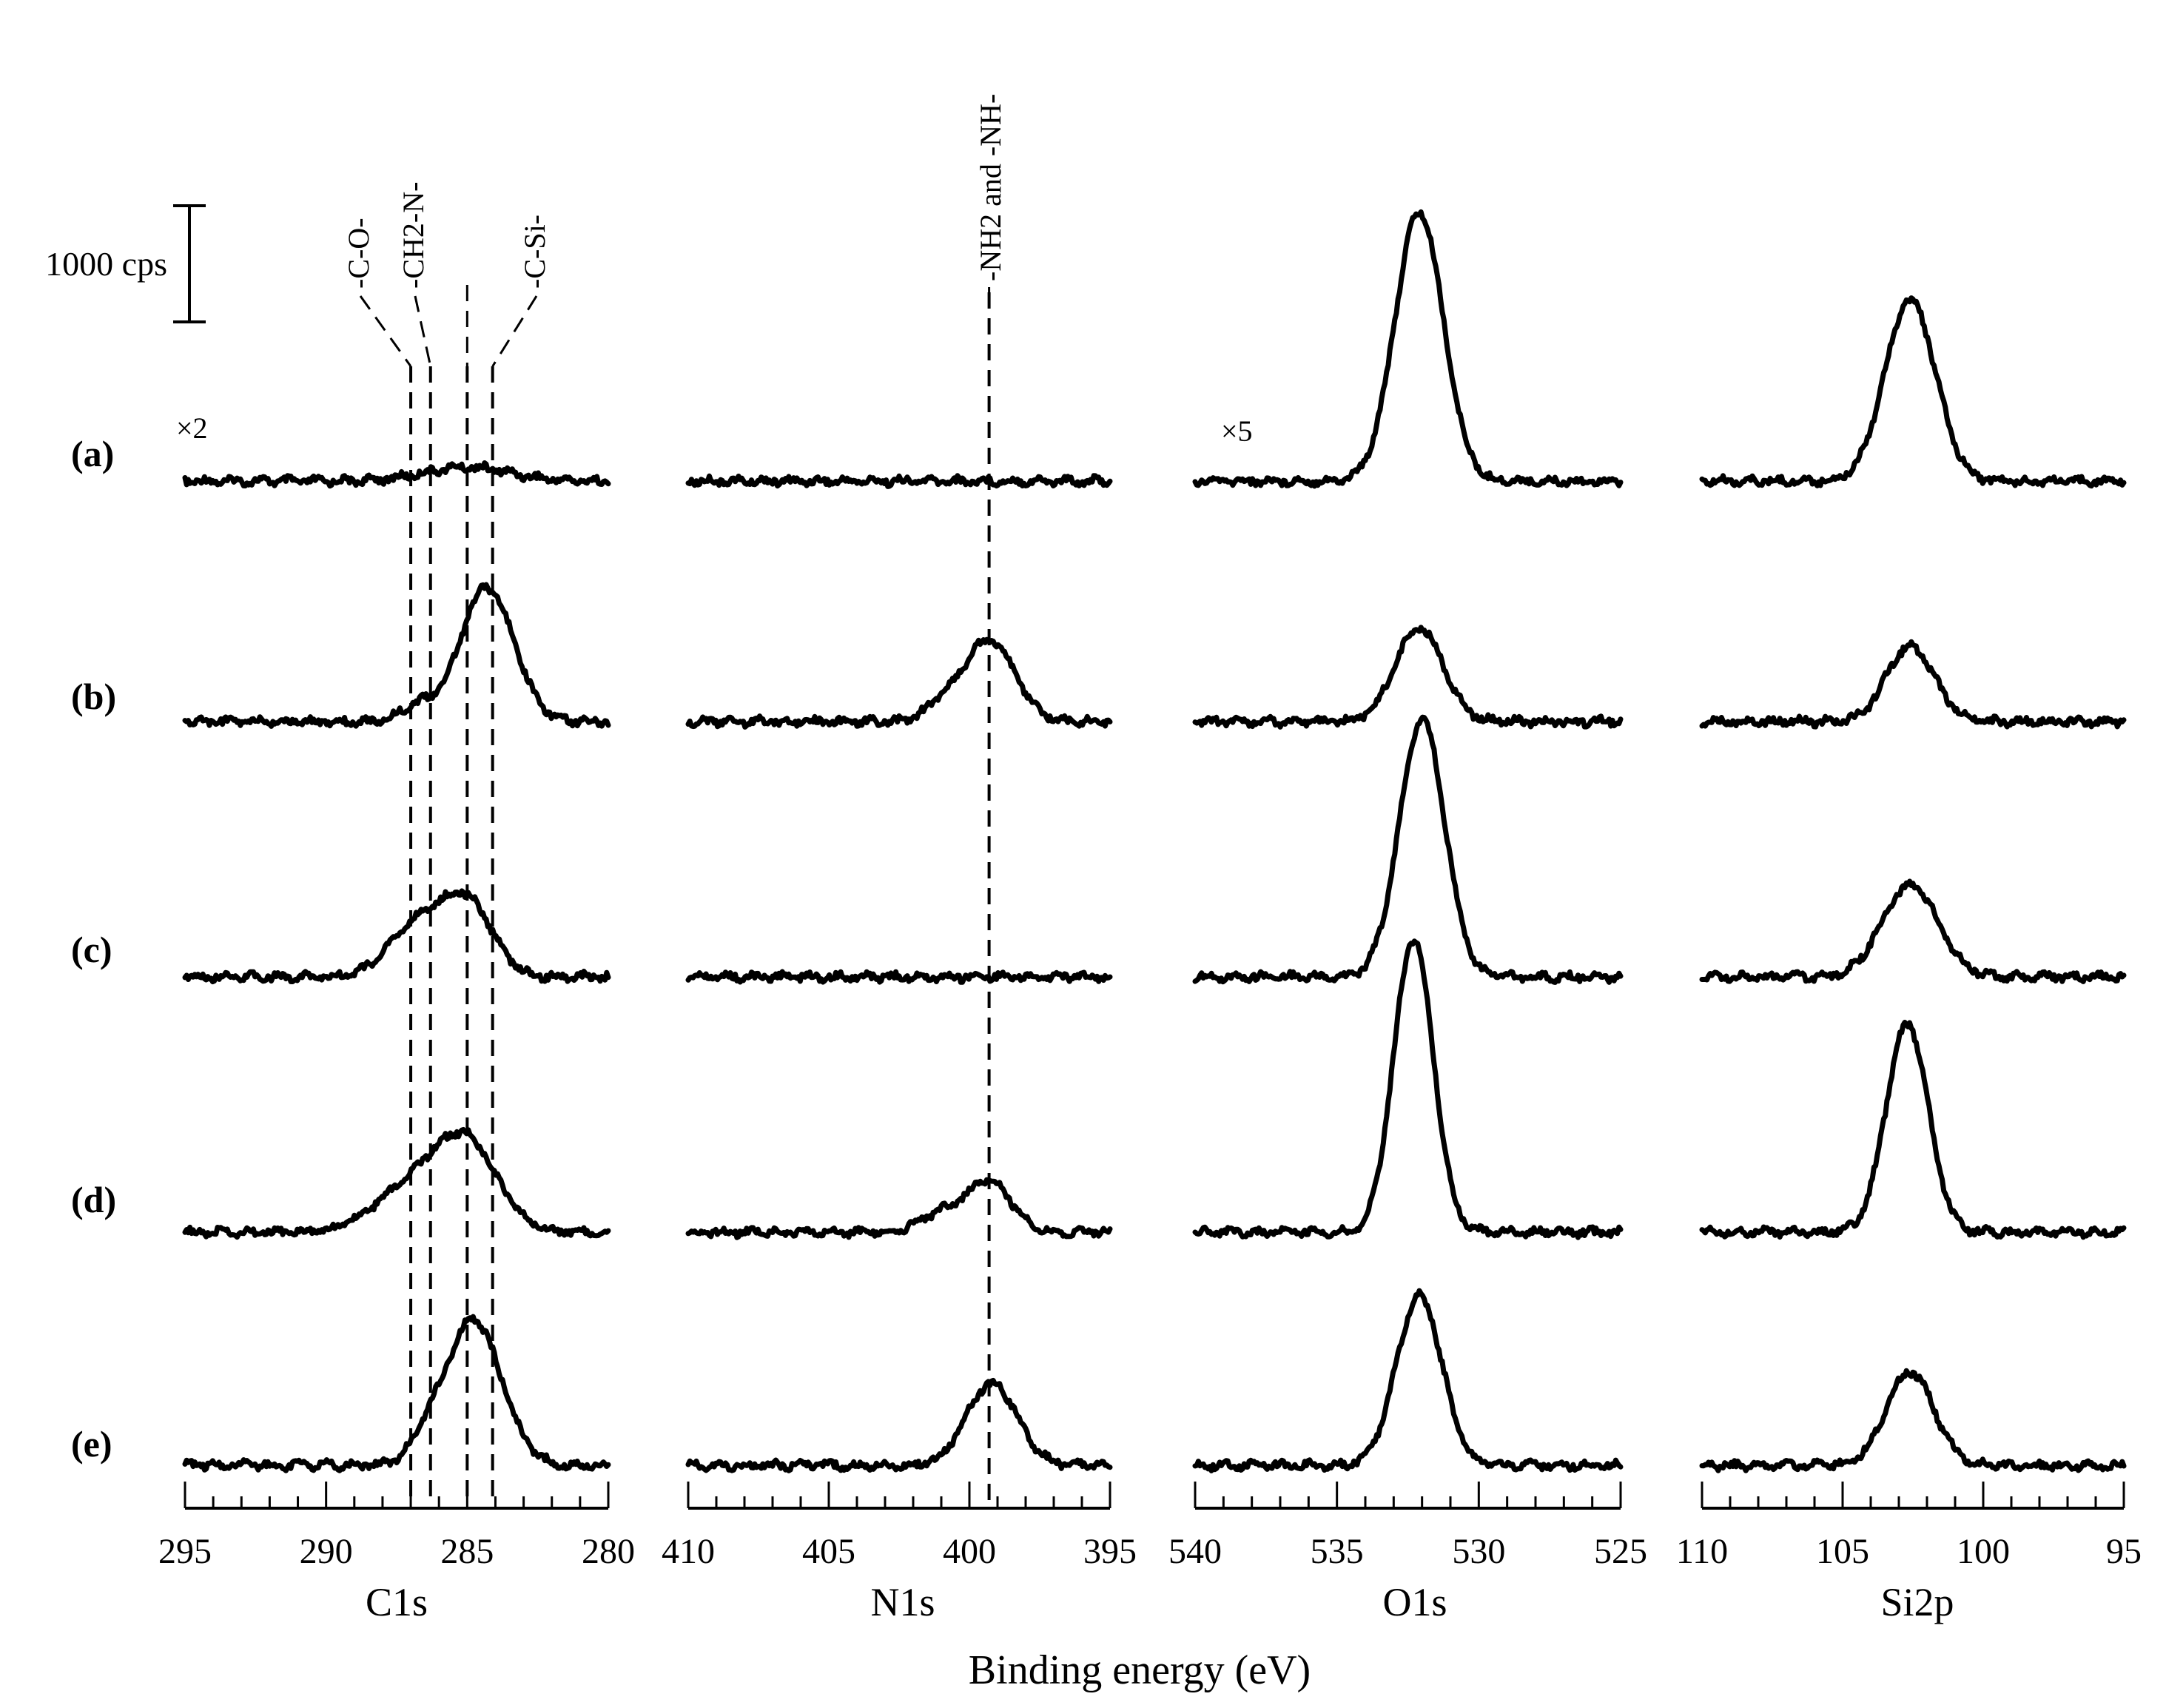 This screenshot has width=2166, height=1708. I want to click on si2p-spectrum-c, so click(1913, 931).